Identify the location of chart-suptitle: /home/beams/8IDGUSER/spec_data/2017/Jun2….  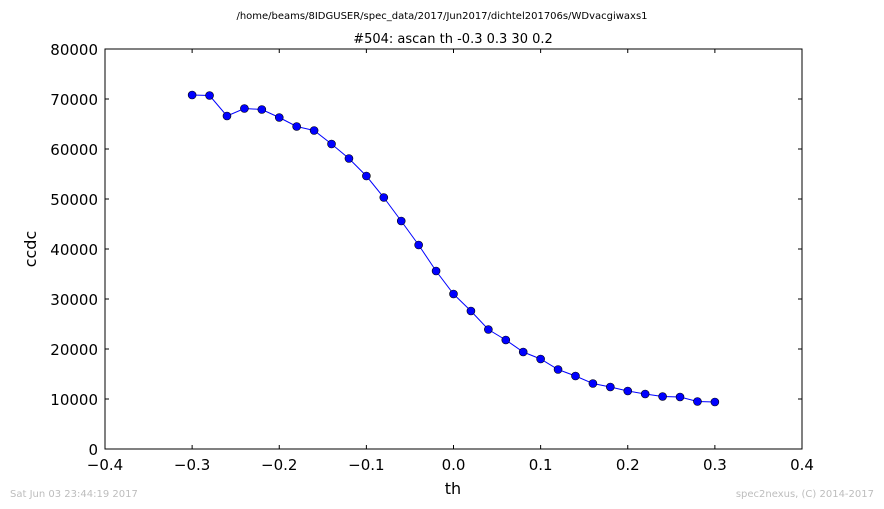
(441, 16).